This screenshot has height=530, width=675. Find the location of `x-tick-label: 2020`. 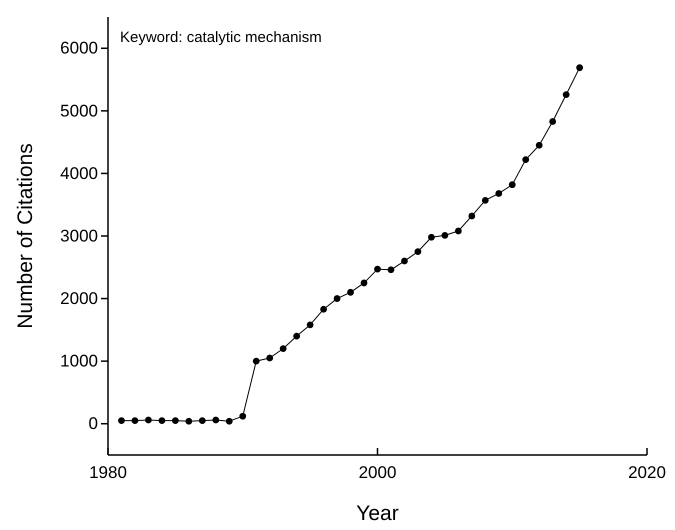

x-tick-label: 2020 is located at coordinates (647, 472).